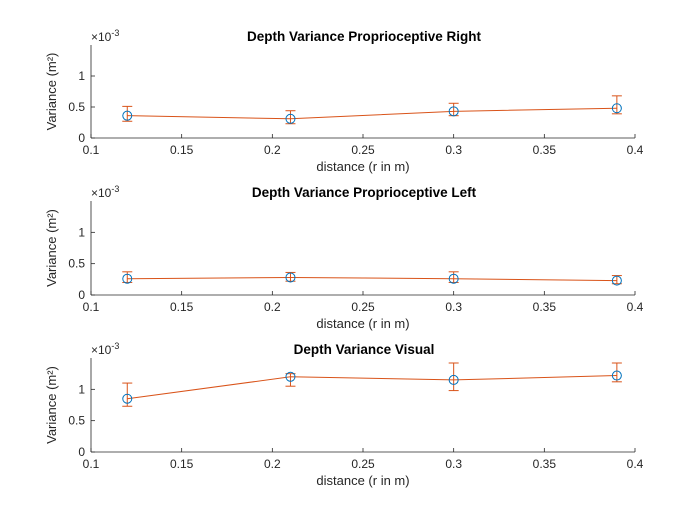 This screenshot has width=700, height=525. What do you see at coordinates (91, 307) in the screenshot?
I see `chart-2-x-tick-label: 0.1` at bounding box center [91, 307].